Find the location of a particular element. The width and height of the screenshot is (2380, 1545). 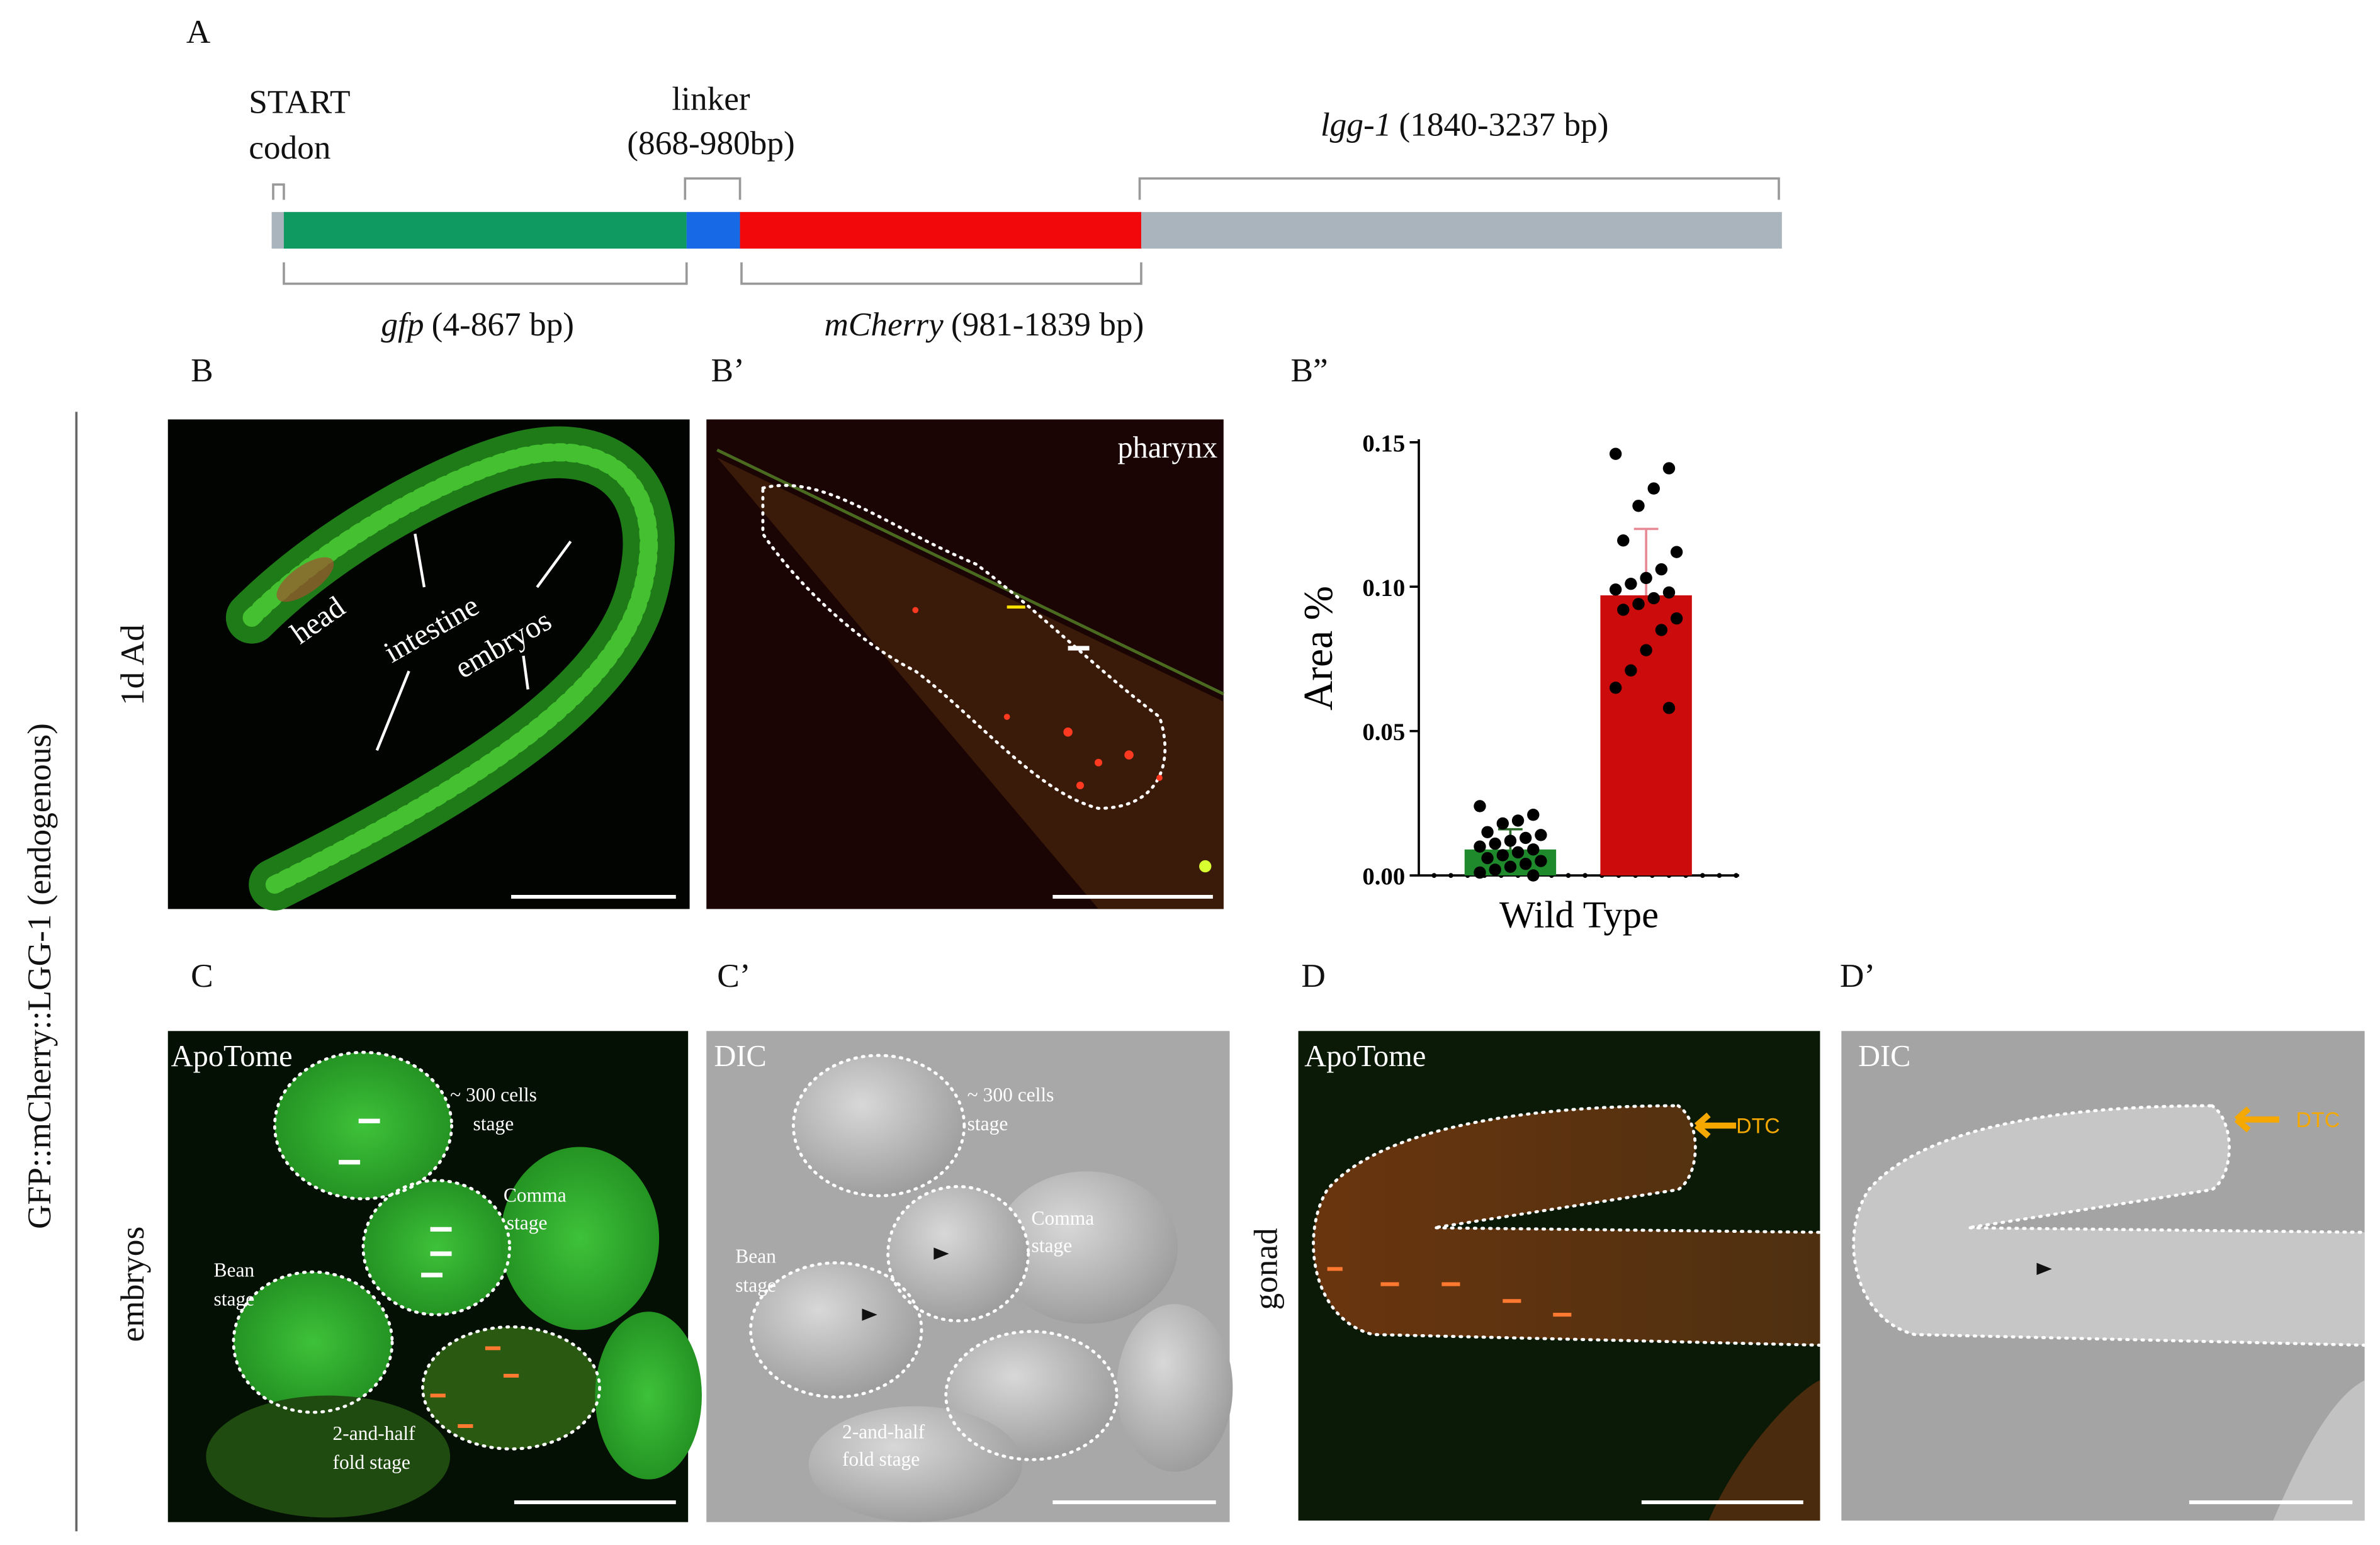

gonad is located at coordinates (2109, 1226).